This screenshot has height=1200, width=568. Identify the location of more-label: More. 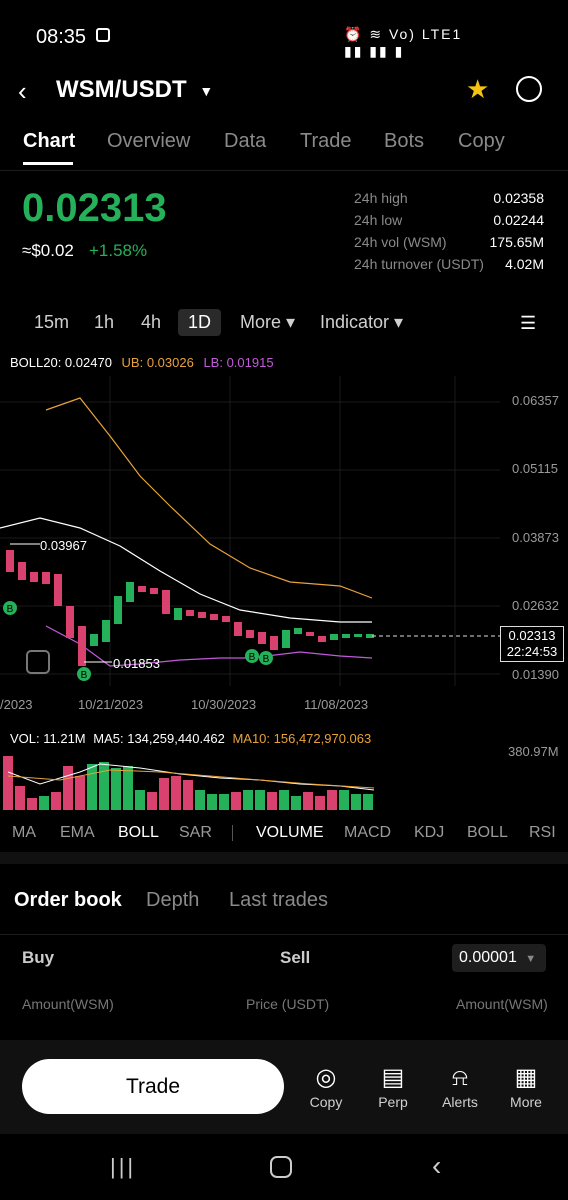
(526, 1102).